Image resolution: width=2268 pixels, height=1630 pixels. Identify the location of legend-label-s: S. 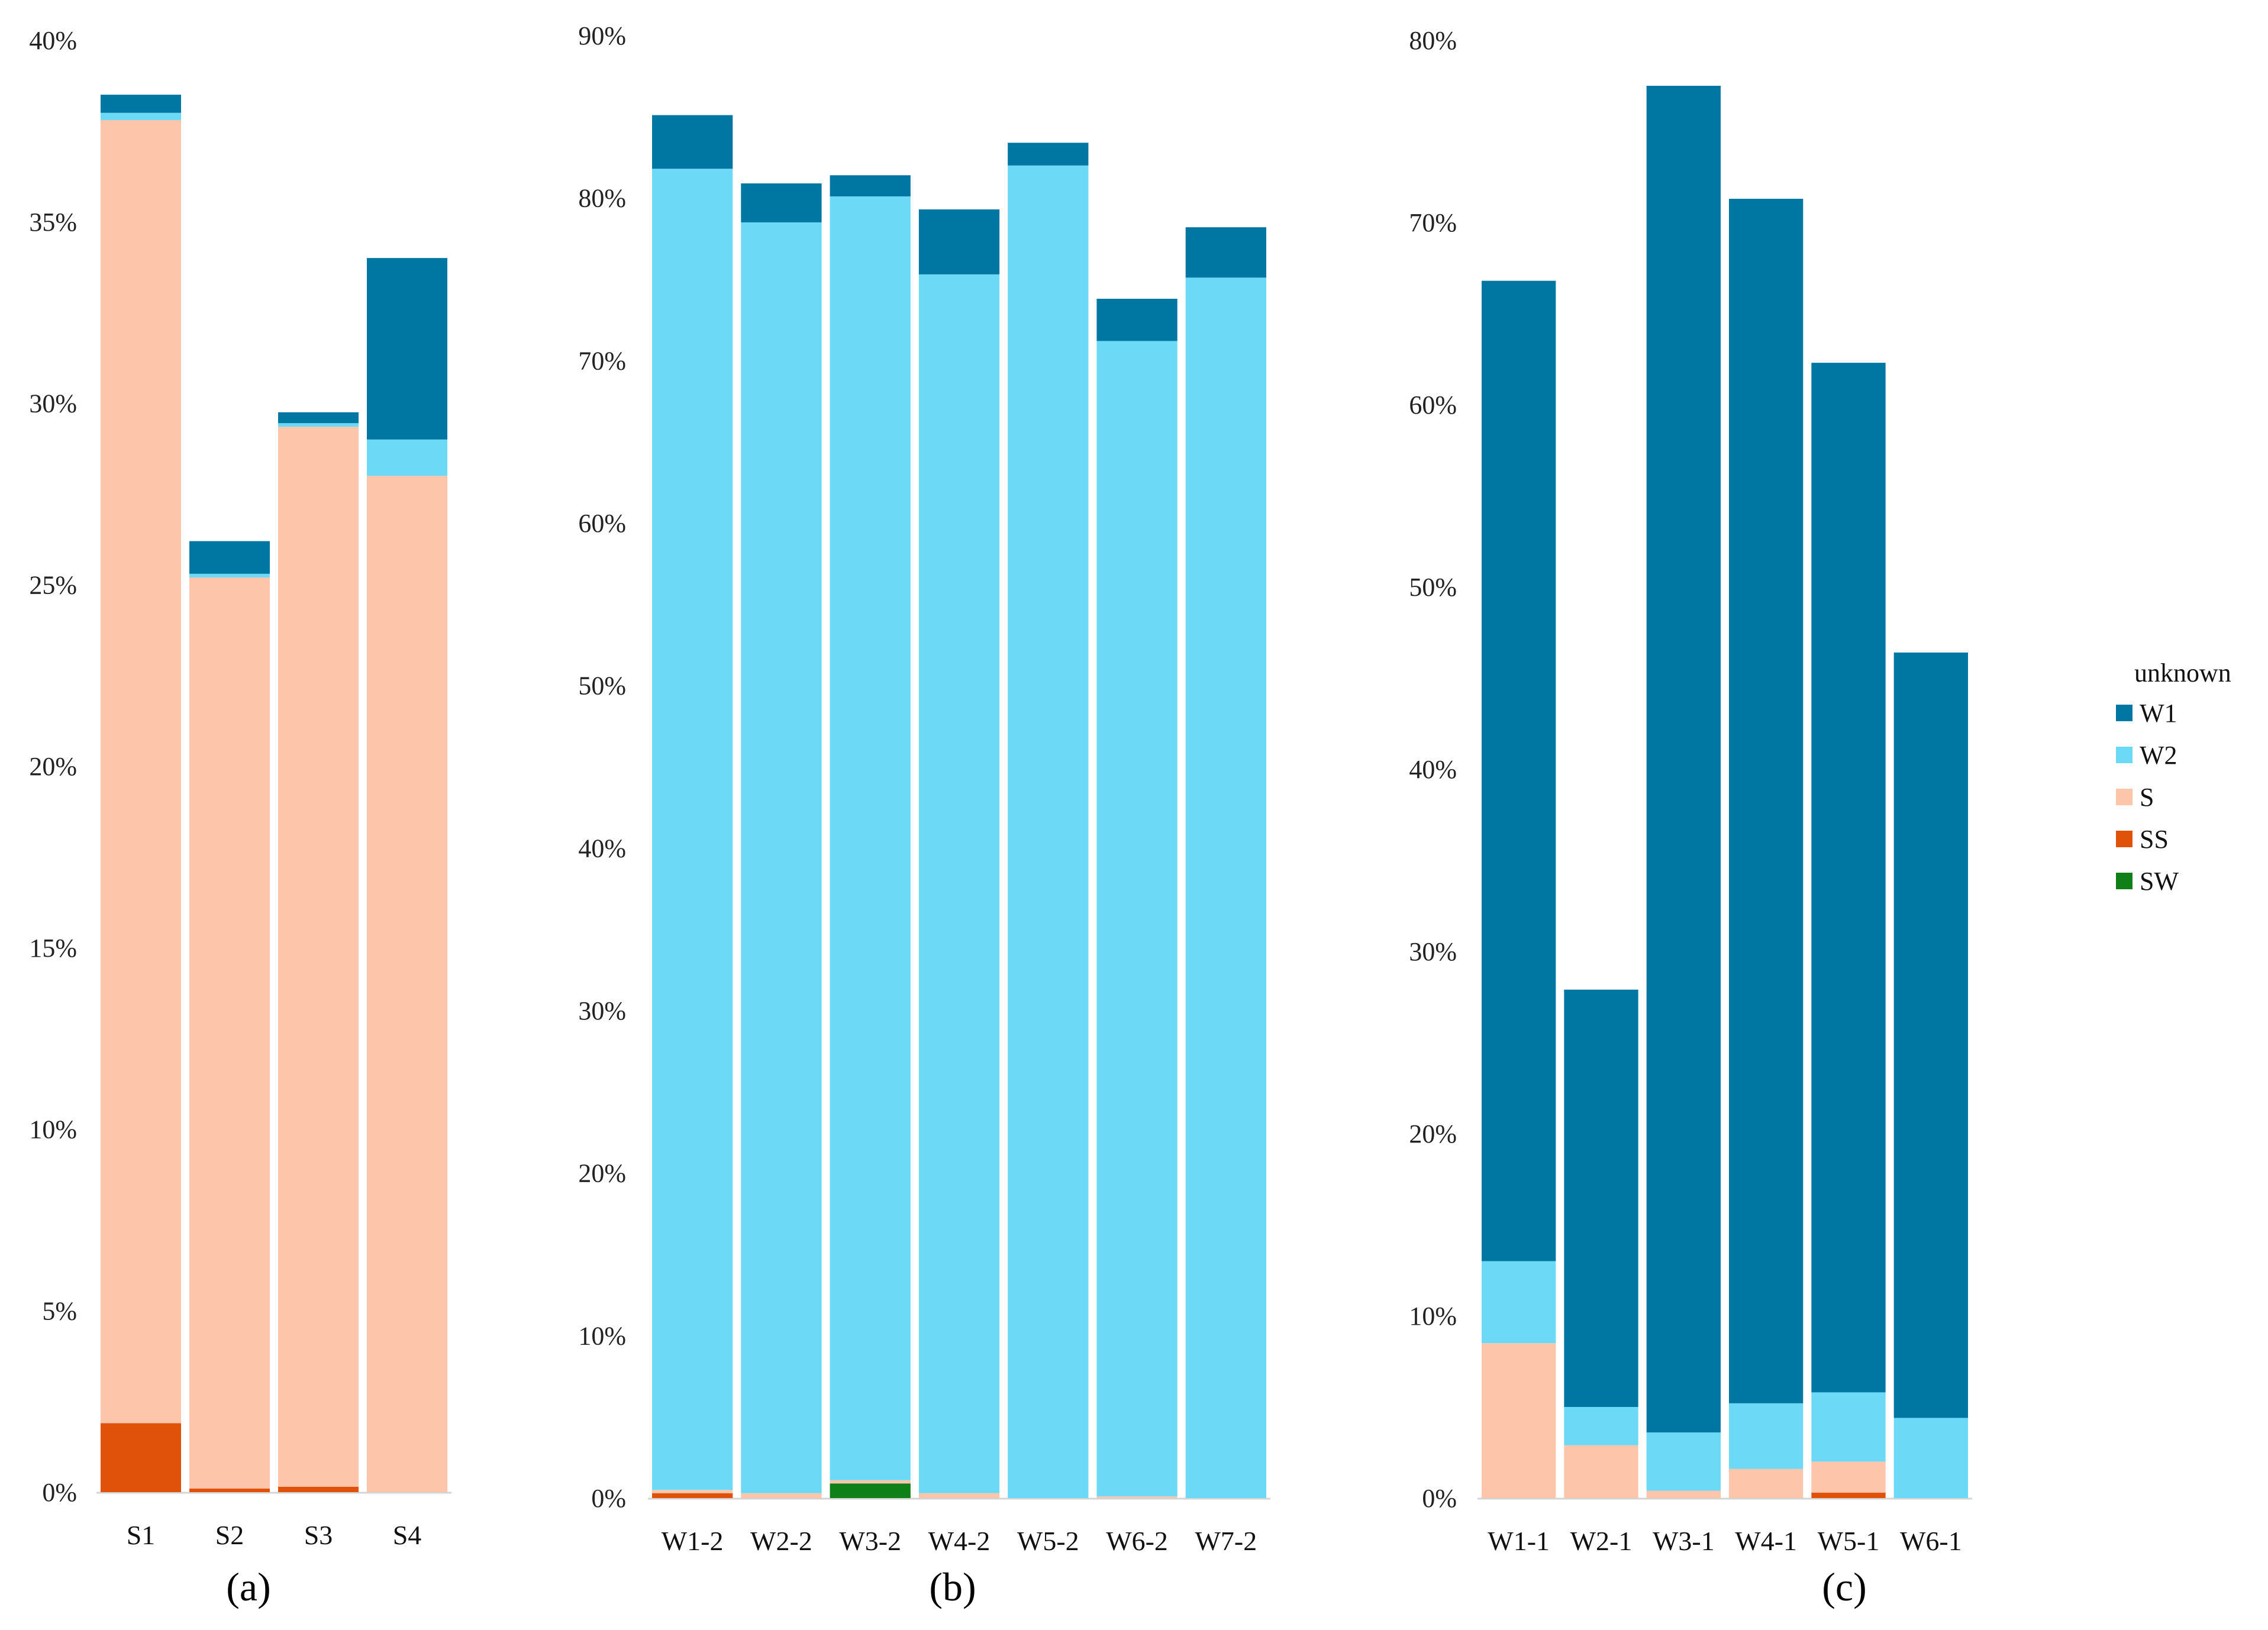
(2147, 797).